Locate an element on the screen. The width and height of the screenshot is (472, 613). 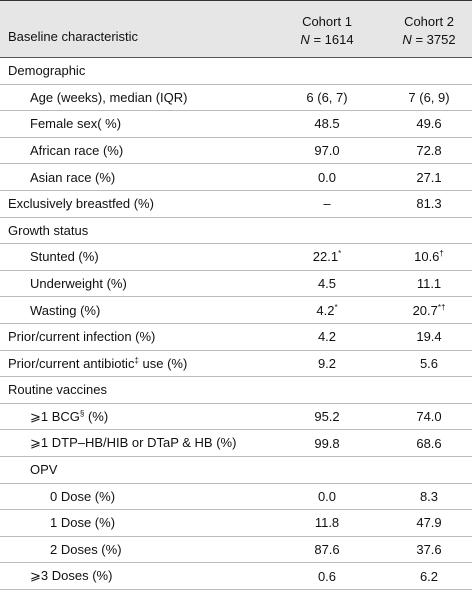
row-label: Prior/current infection (%) is located at coordinates (134, 336).